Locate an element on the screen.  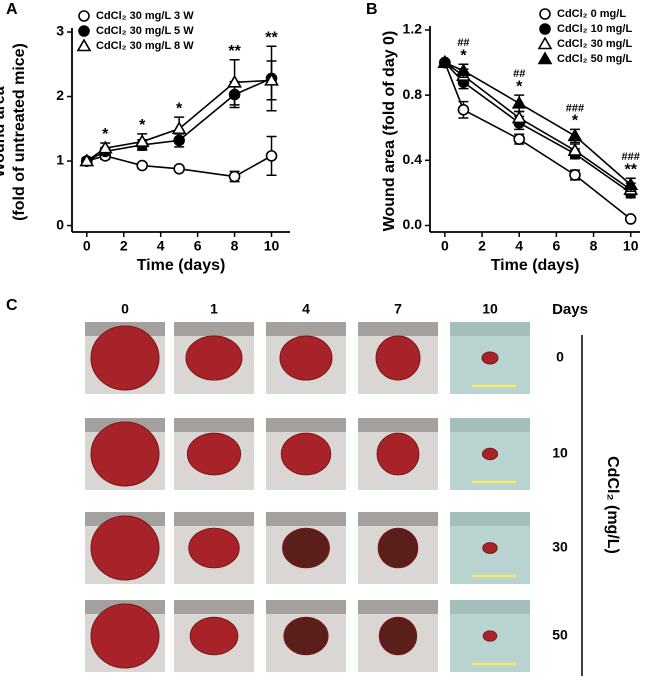
row-label: 0 is located at coordinates (560, 357).